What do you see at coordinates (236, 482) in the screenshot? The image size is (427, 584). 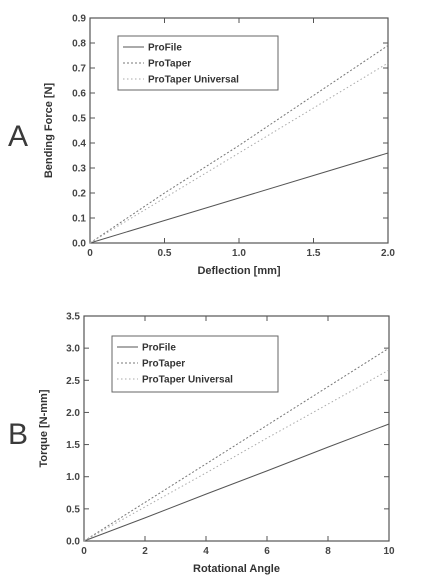 I see `panel-b-series-profile` at bounding box center [236, 482].